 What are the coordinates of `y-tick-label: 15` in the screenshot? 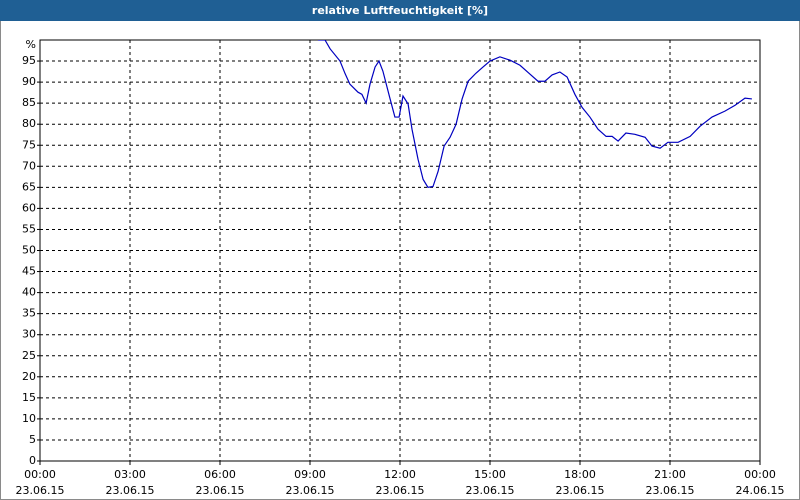 It's located at (29, 397).